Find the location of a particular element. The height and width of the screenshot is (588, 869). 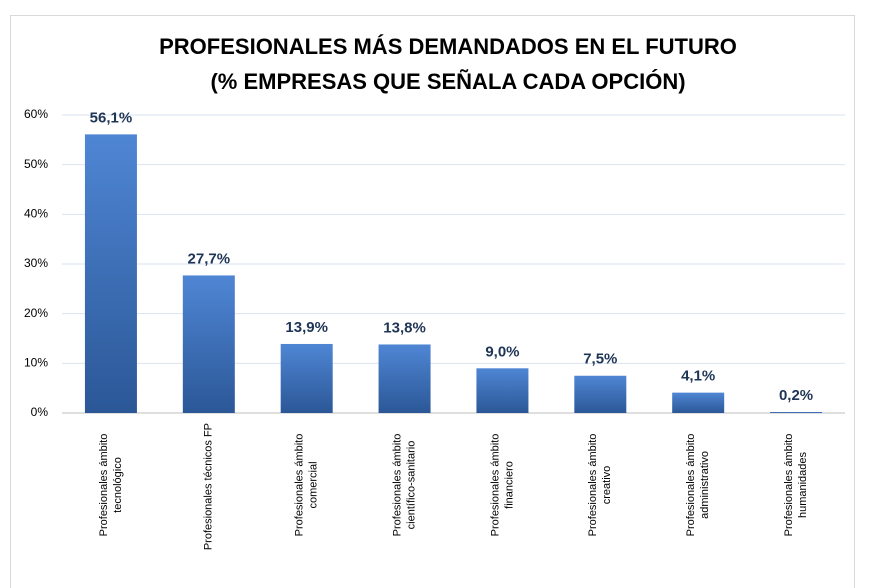

data-label: 4,1% is located at coordinates (698, 376).